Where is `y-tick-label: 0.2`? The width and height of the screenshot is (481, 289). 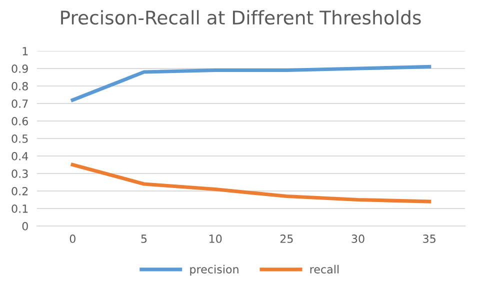
y-tick-label: 0.2 is located at coordinates (20, 191).